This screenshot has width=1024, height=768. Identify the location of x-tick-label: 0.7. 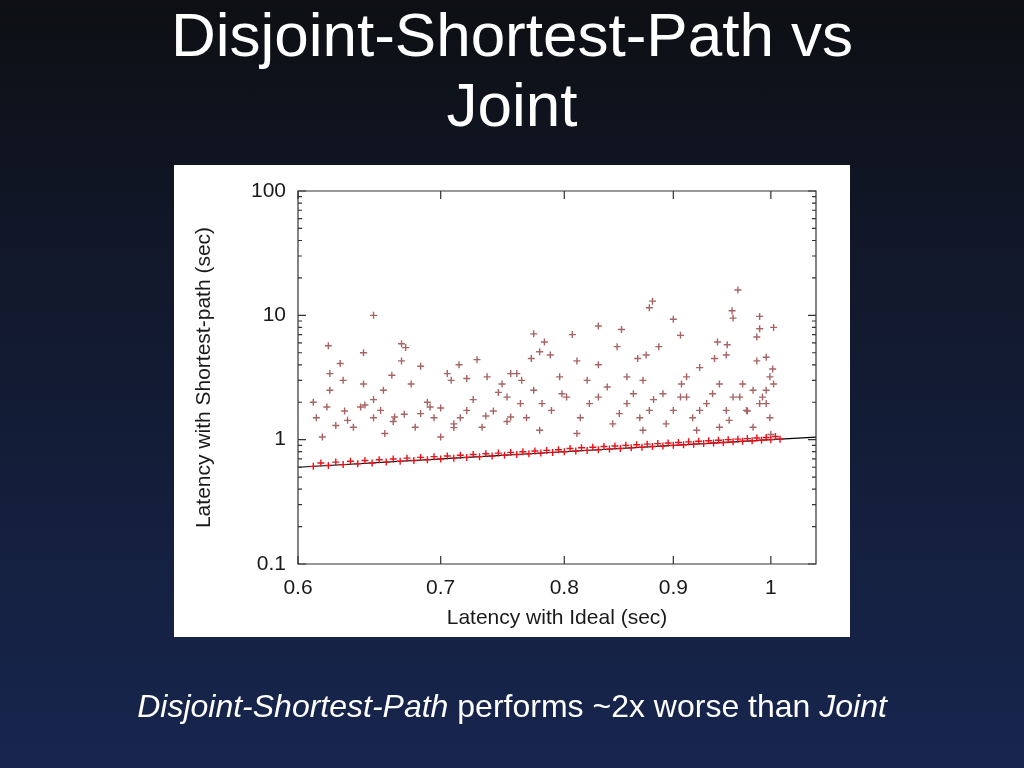
(441, 587).